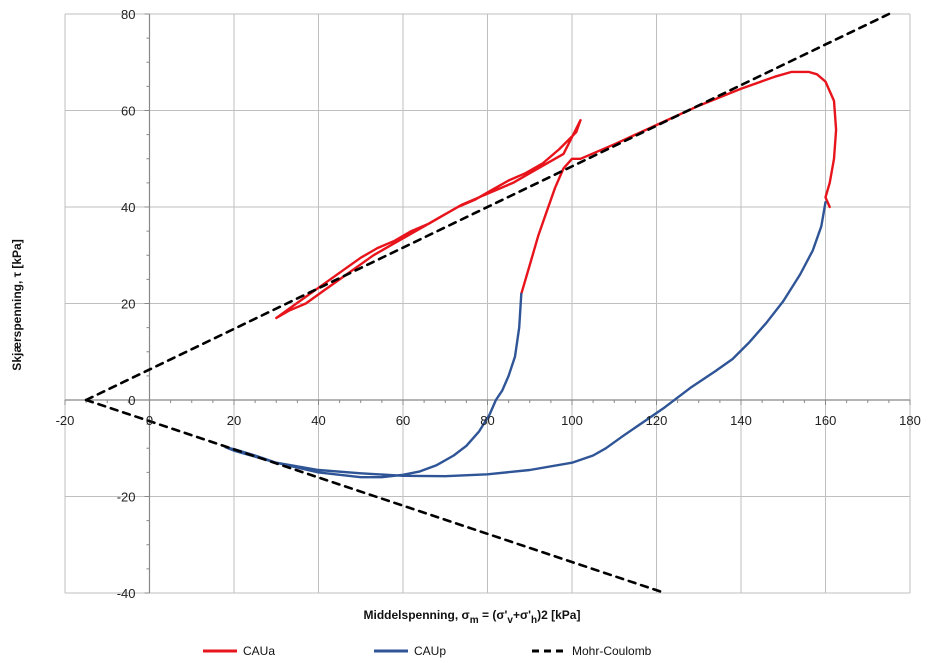  I want to click on legend: CAUa CAUp Mohr-Coulomb, so click(427, 651).